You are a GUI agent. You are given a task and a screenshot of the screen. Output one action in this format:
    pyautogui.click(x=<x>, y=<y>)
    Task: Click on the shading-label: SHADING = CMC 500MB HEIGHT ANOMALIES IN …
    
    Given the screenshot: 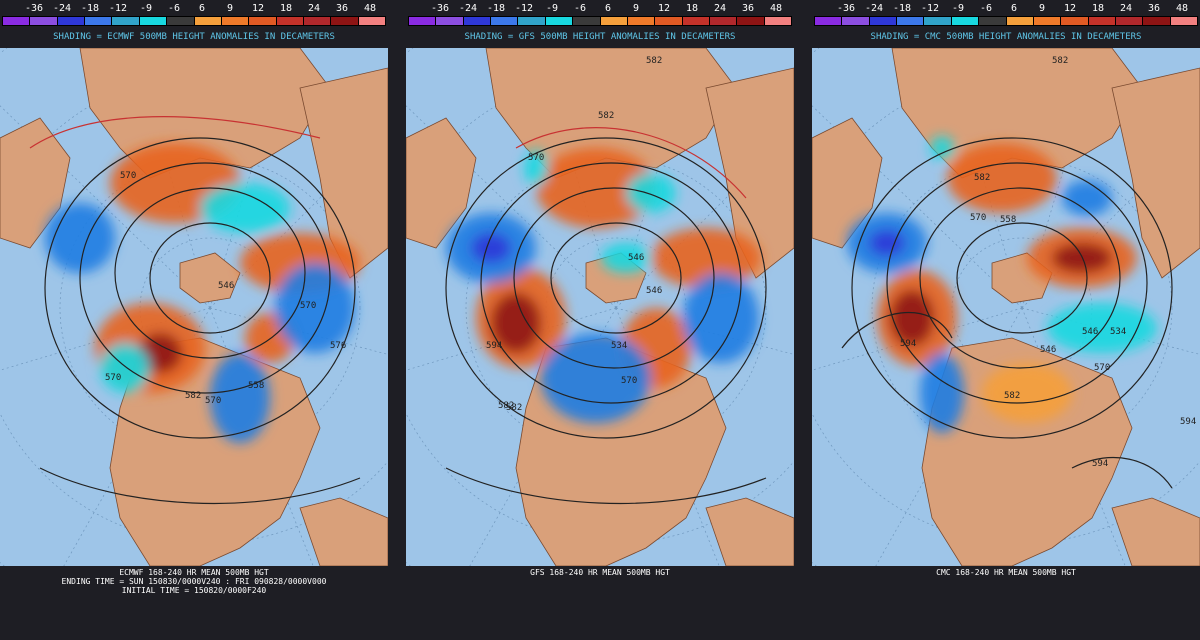 What is the action you would take?
    pyautogui.click(x=1006, y=37)
    